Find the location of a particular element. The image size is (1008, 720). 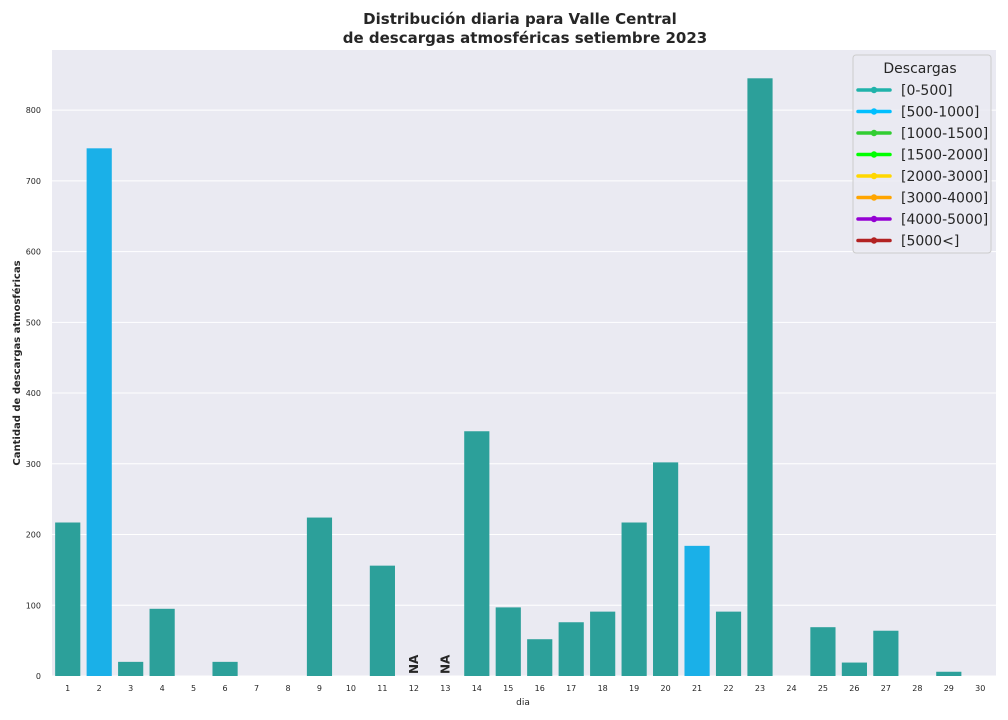

x-tick-label: 19 is located at coordinates (634, 688).